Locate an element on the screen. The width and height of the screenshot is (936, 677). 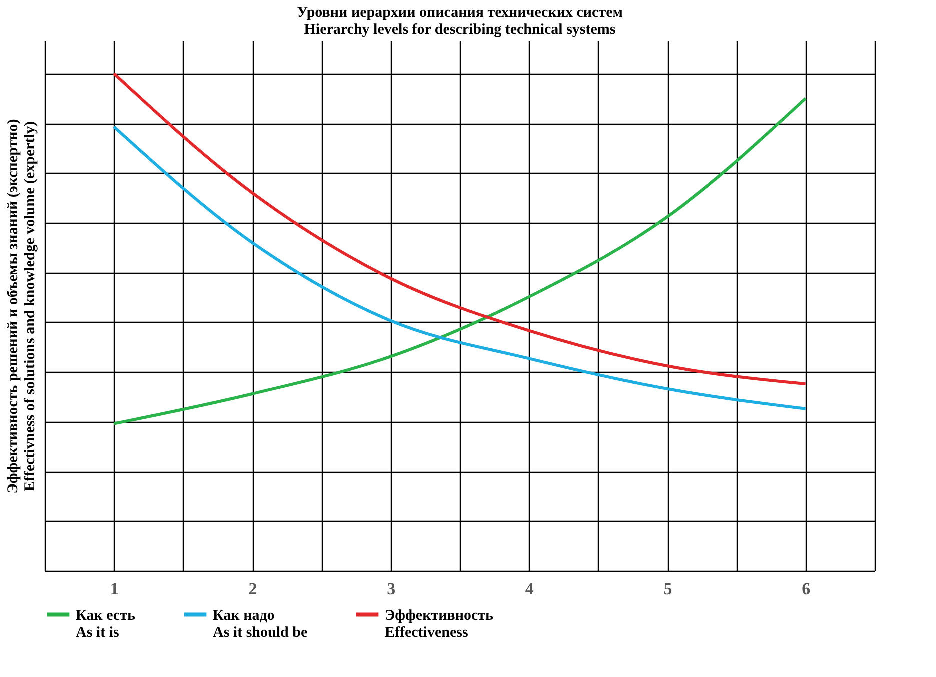
y-axis-title: Эффективность решений и объемы знаний (экспертно) Effectivness of solutions and knowledge volume (expertly) is located at coordinates (22, 306).